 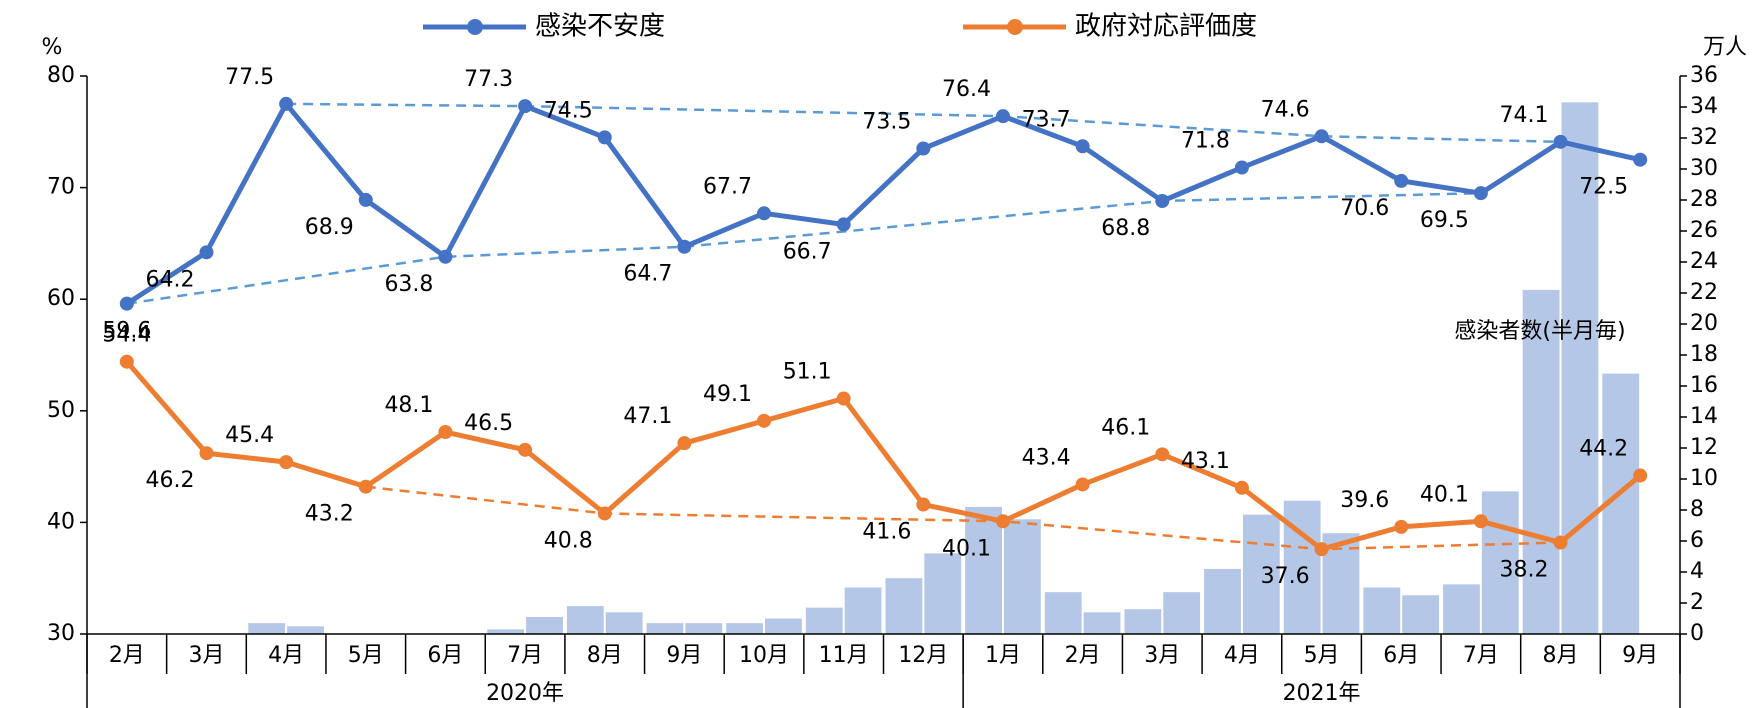 I want to click on data-label: 59.6, so click(x=126, y=331).